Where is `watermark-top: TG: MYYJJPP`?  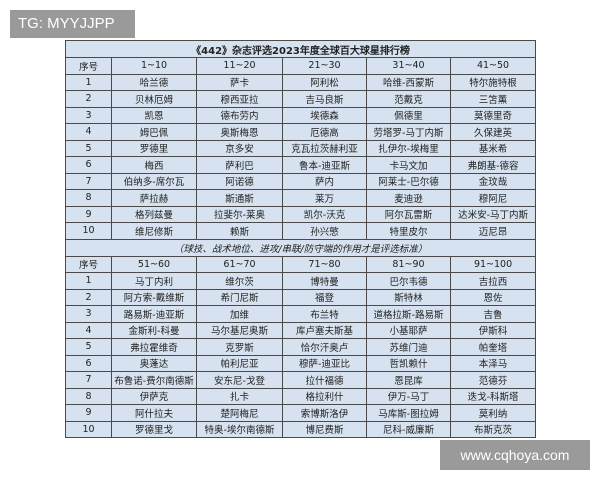 watermark-top: TG: MYYJJPP is located at coordinates (72, 24).